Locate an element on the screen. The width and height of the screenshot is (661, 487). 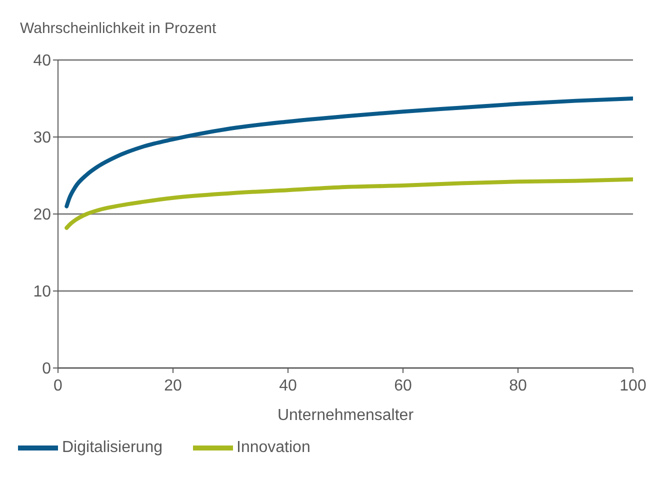
x-tick-label: 20 is located at coordinates (173, 385).